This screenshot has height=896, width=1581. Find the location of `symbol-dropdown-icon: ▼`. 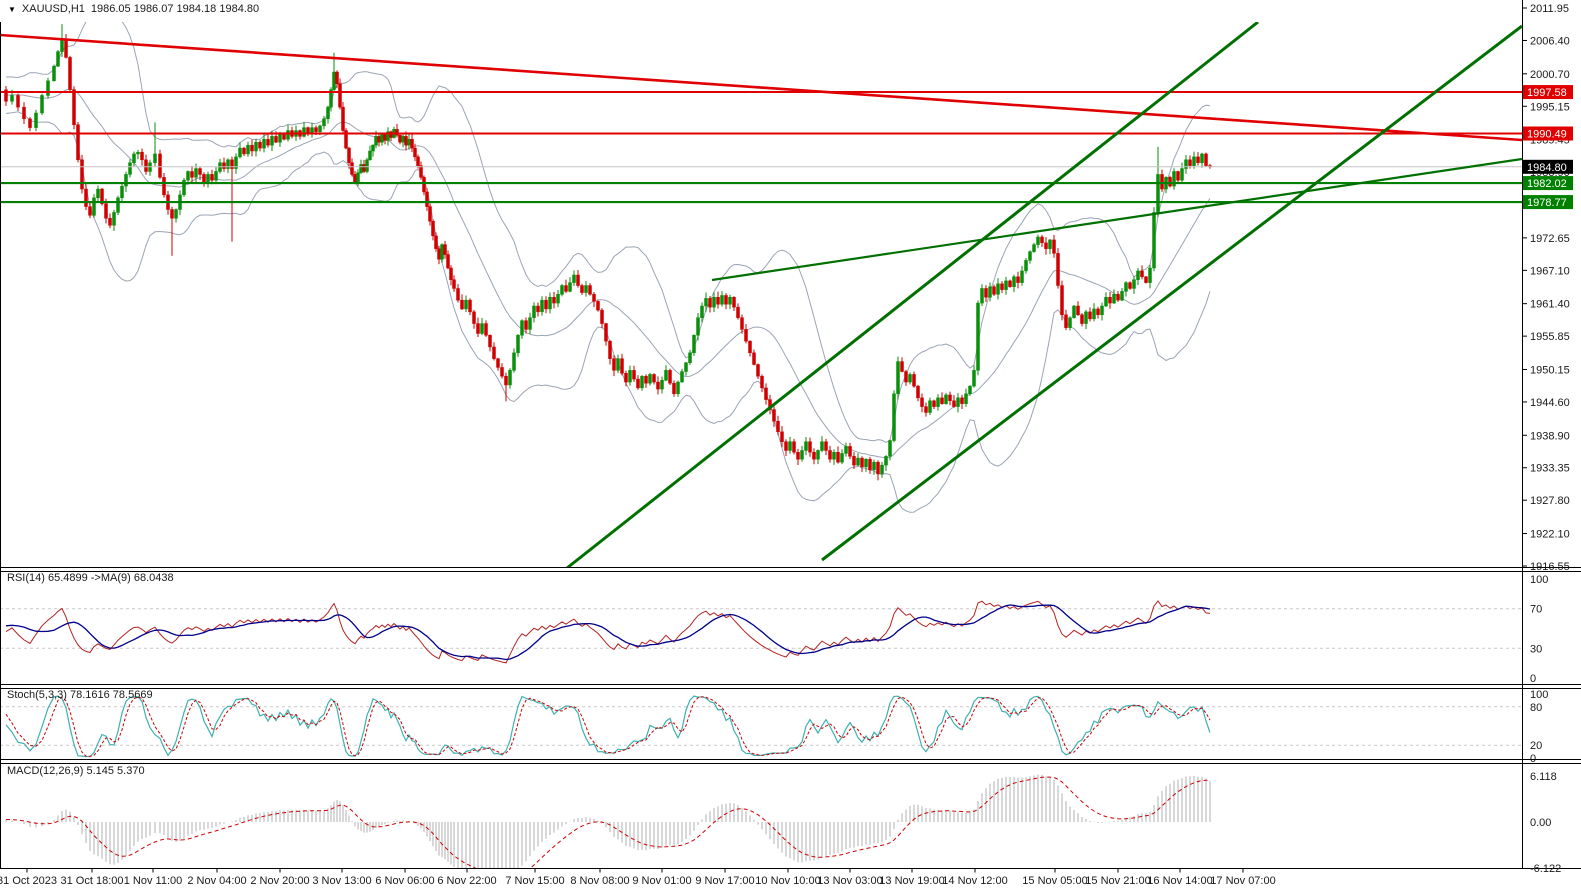

symbol-dropdown-icon: ▼ is located at coordinates (12, 9).